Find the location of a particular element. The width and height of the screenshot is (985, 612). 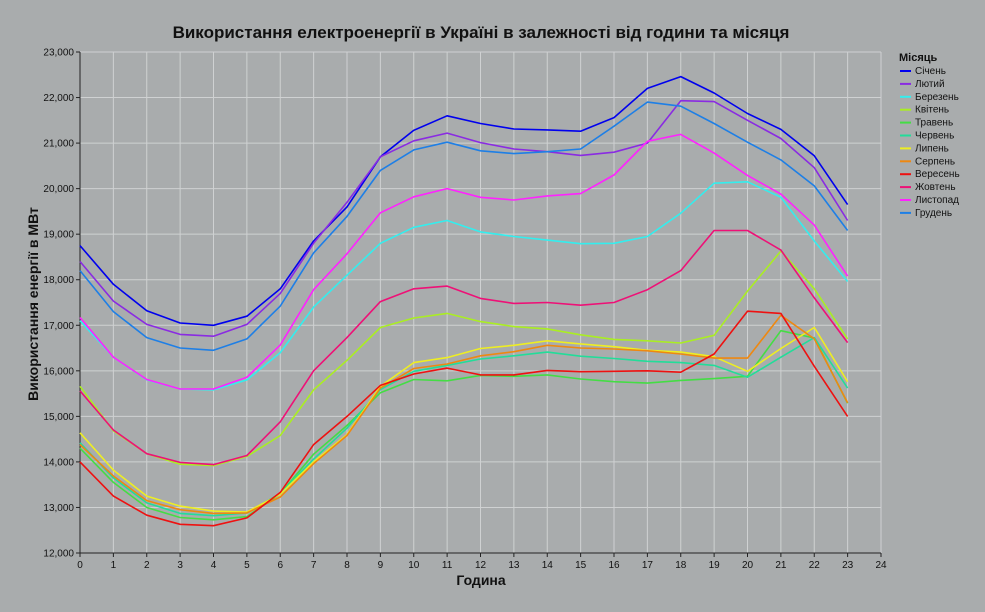

y-tick-label: 23,000 is located at coordinates (58, 53).